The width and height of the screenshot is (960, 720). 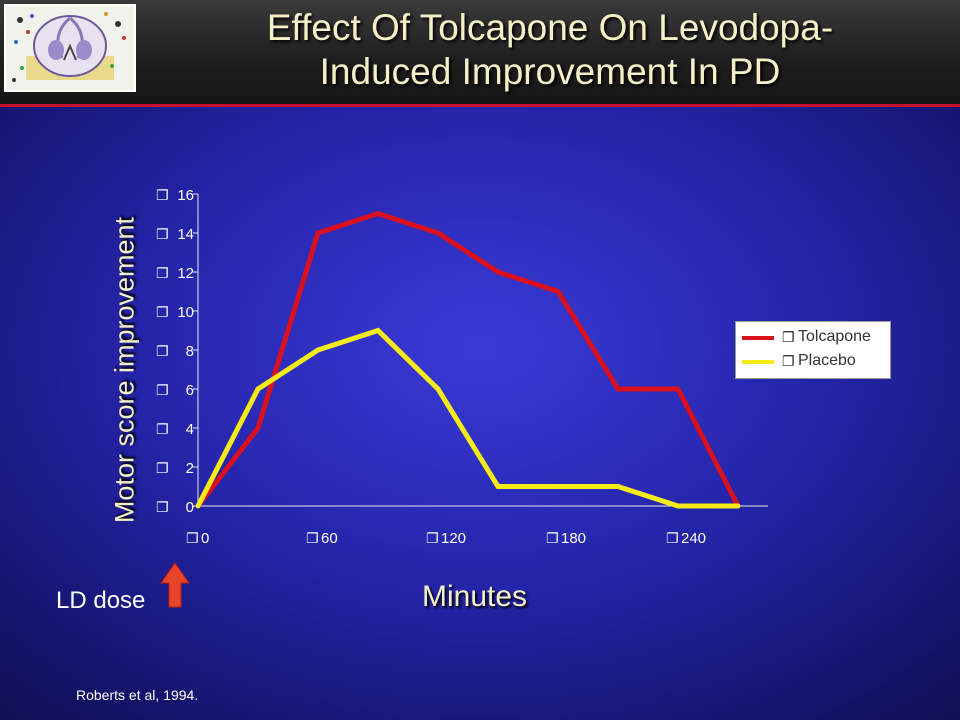 What do you see at coordinates (185, 195) in the screenshot?
I see `y-tick-label: 16` at bounding box center [185, 195].